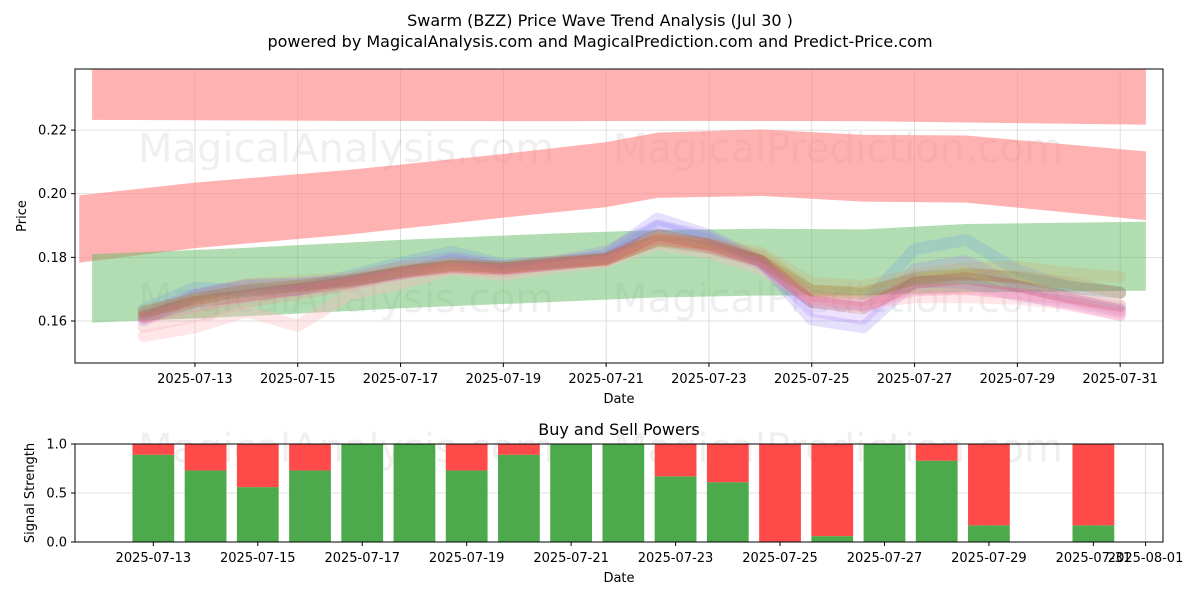 The image size is (1200, 604). I want to click on price-y-axis-label: Price, so click(22, 216).